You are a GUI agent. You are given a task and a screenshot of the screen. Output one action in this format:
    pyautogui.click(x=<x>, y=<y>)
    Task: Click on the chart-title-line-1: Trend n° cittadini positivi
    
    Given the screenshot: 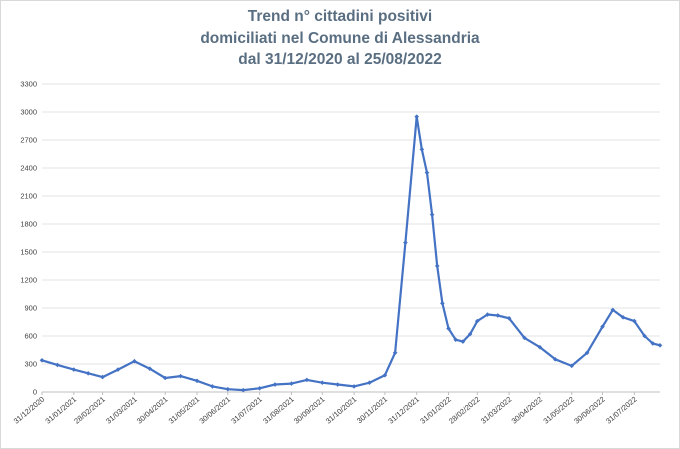 What is the action you would take?
    pyautogui.click(x=340, y=16)
    